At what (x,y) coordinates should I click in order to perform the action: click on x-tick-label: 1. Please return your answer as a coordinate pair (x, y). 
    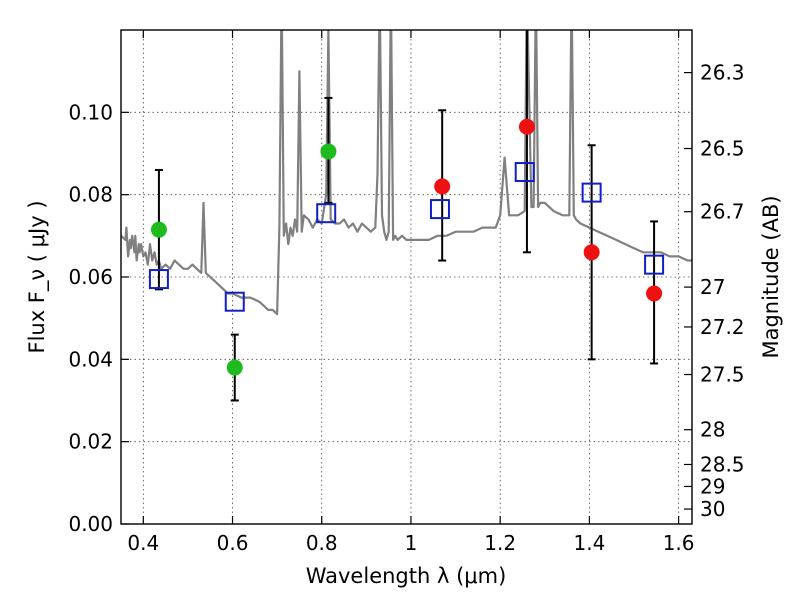
    Looking at the image, I should click on (411, 543).